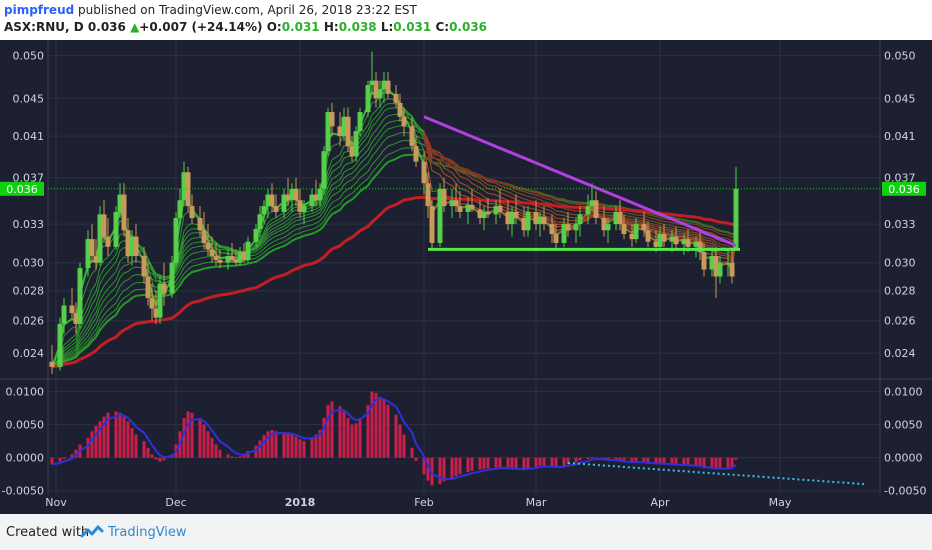  Describe the element at coordinates (442, 27) in the screenshot. I see `close-label: C:` at that location.